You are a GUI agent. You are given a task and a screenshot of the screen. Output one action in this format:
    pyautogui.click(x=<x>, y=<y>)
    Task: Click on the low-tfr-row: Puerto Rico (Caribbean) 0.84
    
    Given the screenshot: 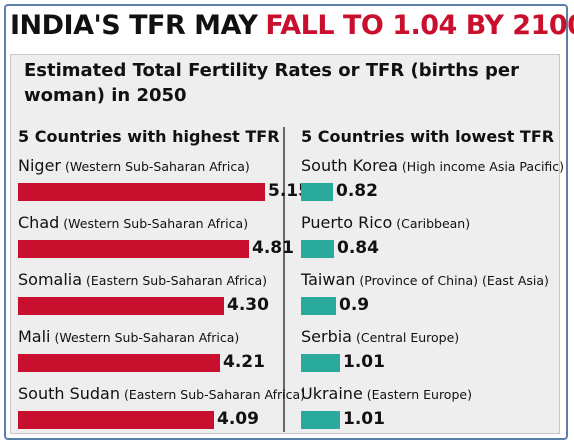 What is the action you would take?
    pyautogui.click(x=431, y=242)
    